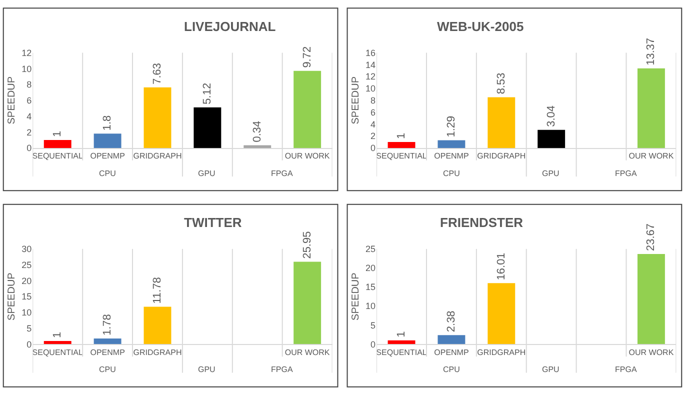 The image size is (685, 395). I want to click on data-label: 11.78, so click(157, 290).